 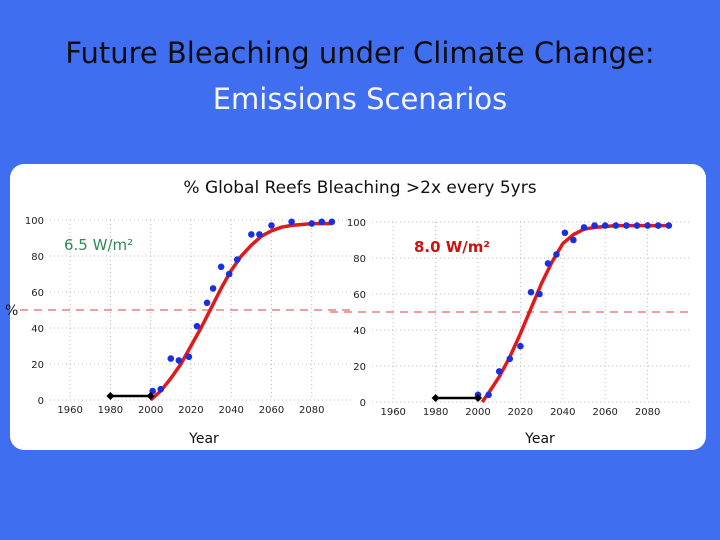 I want to click on slide-title-line1: Future Bleaching under Climate Change:, so click(x=360, y=53).